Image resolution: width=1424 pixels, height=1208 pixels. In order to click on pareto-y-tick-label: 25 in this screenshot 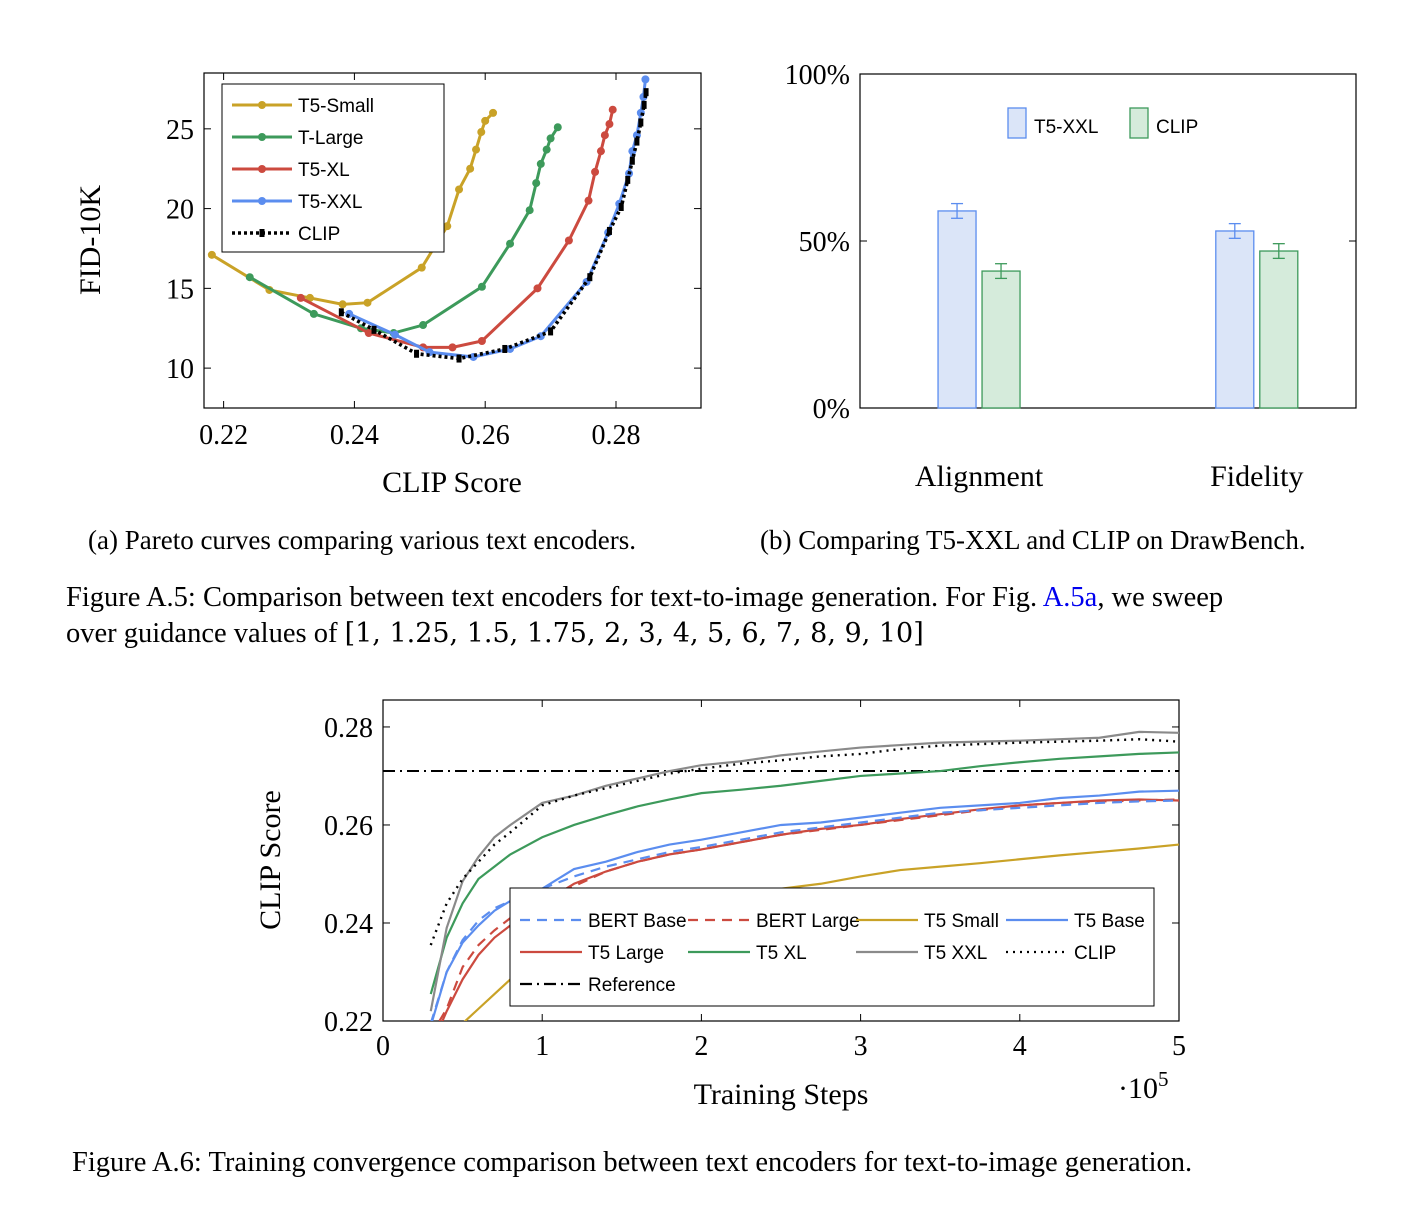, I will do `click(180, 130)`.